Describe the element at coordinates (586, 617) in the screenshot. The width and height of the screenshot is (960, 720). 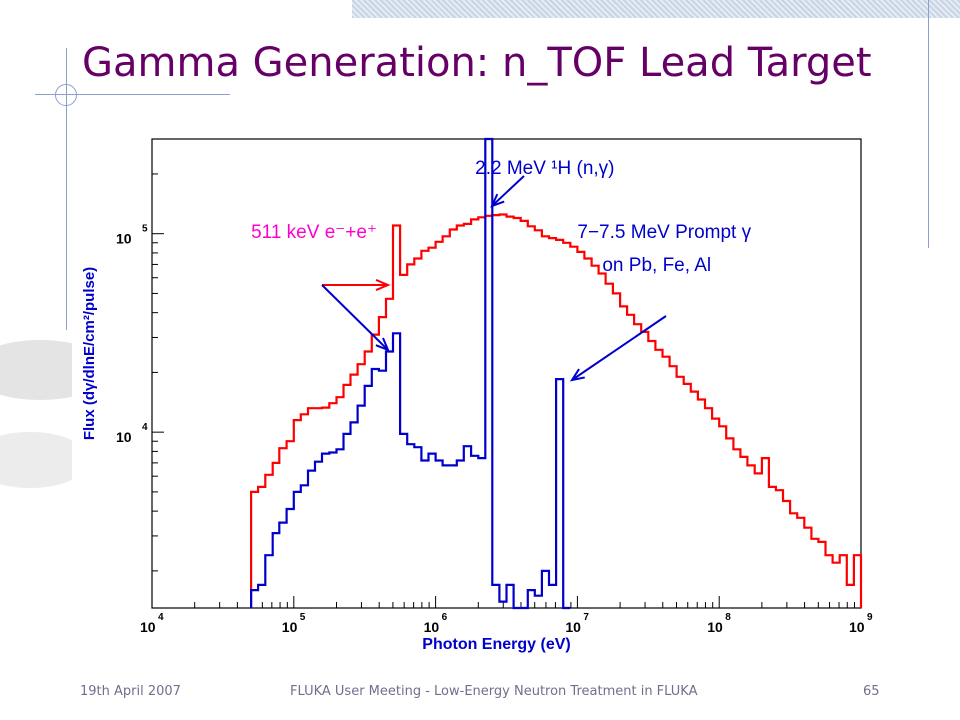
I see `x-tick-label-exponent: 7` at that location.